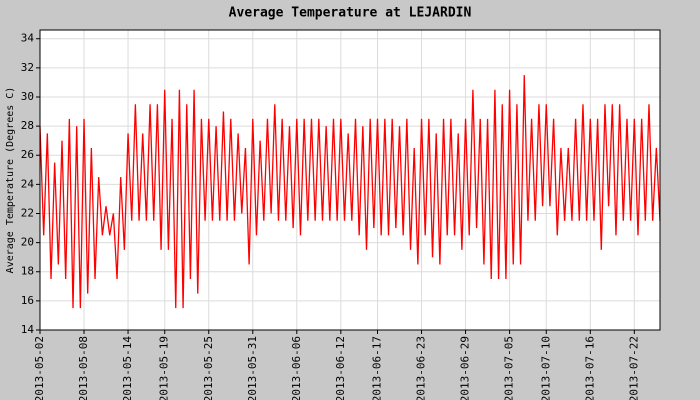  Describe the element at coordinates (421, 368) in the screenshot. I see `x-tick-label: 2013-06-23` at that location.